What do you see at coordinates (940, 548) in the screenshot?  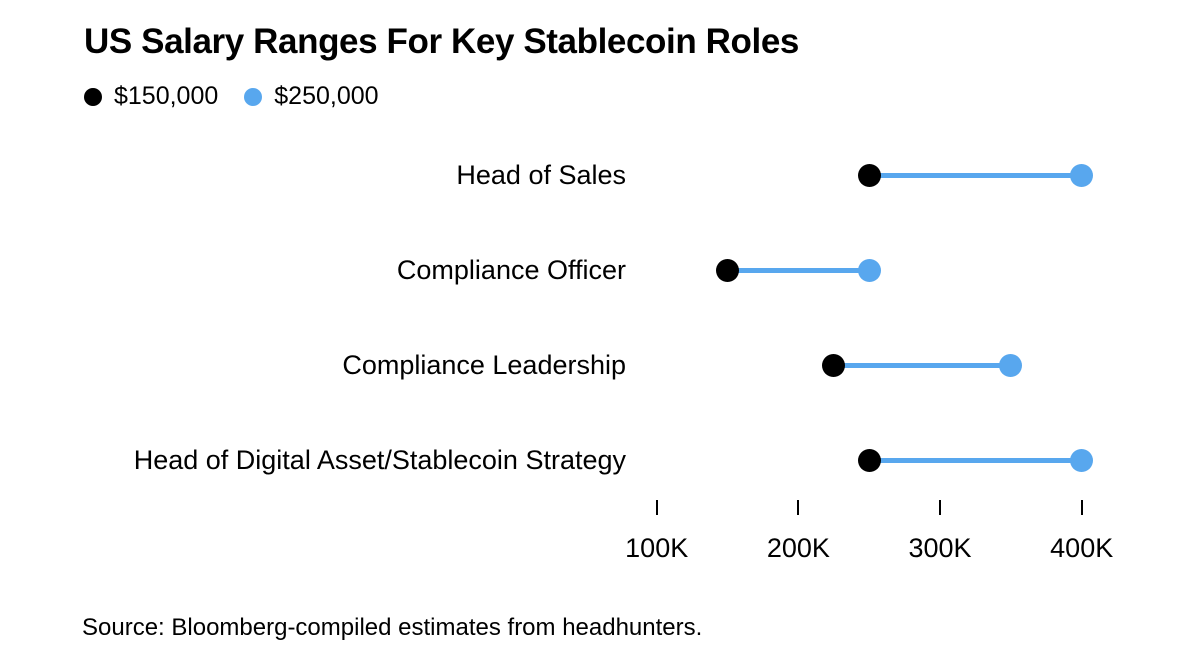 I see `axis-tick-label: 300K` at bounding box center [940, 548].